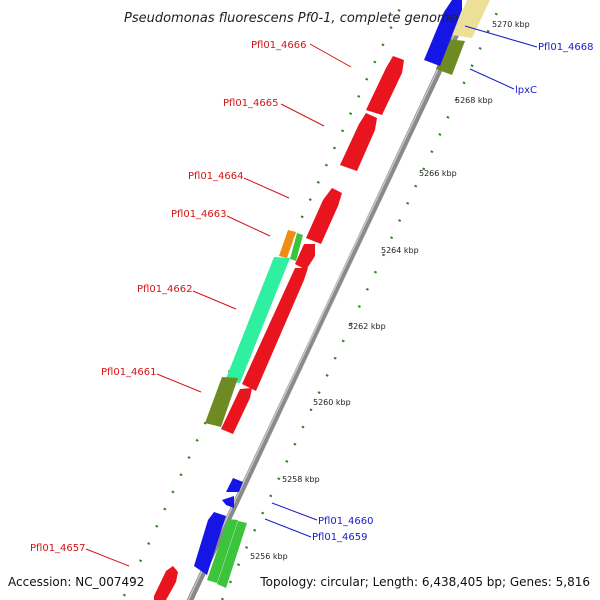 The width and height of the screenshot is (600, 600). What do you see at coordinates (76, 582) in the screenshot?
I see `accession-text: Accession: NC_007492` at bounding box center [76, 582].